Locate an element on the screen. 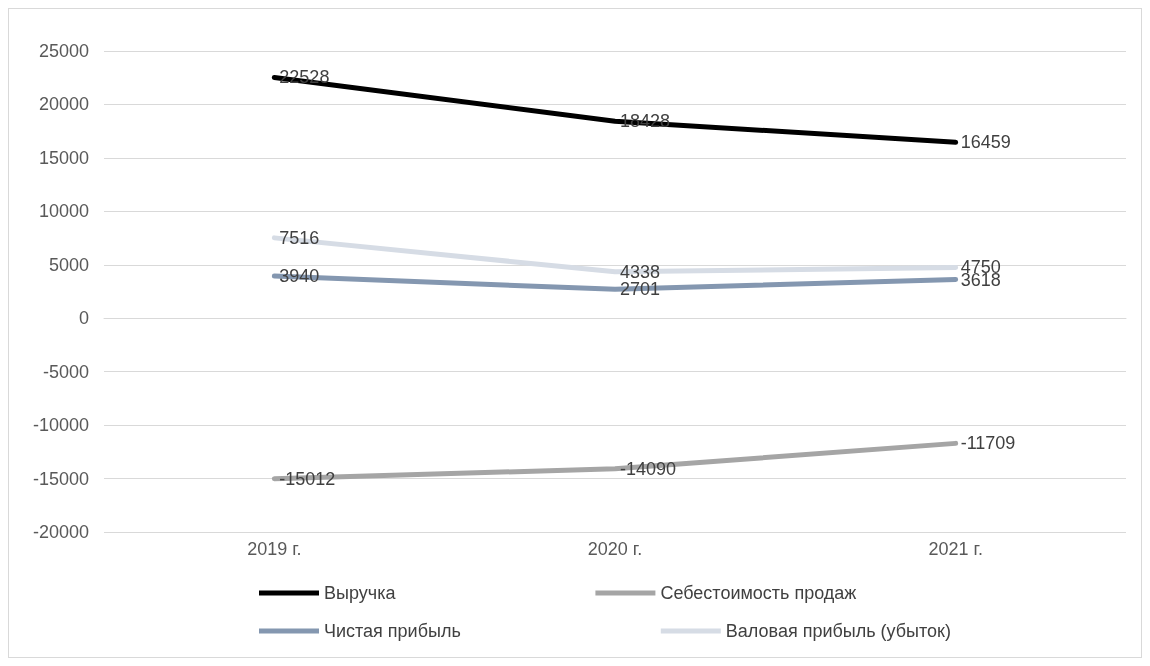  y-tick-label: -5000 is located at coordinates (65, 371).